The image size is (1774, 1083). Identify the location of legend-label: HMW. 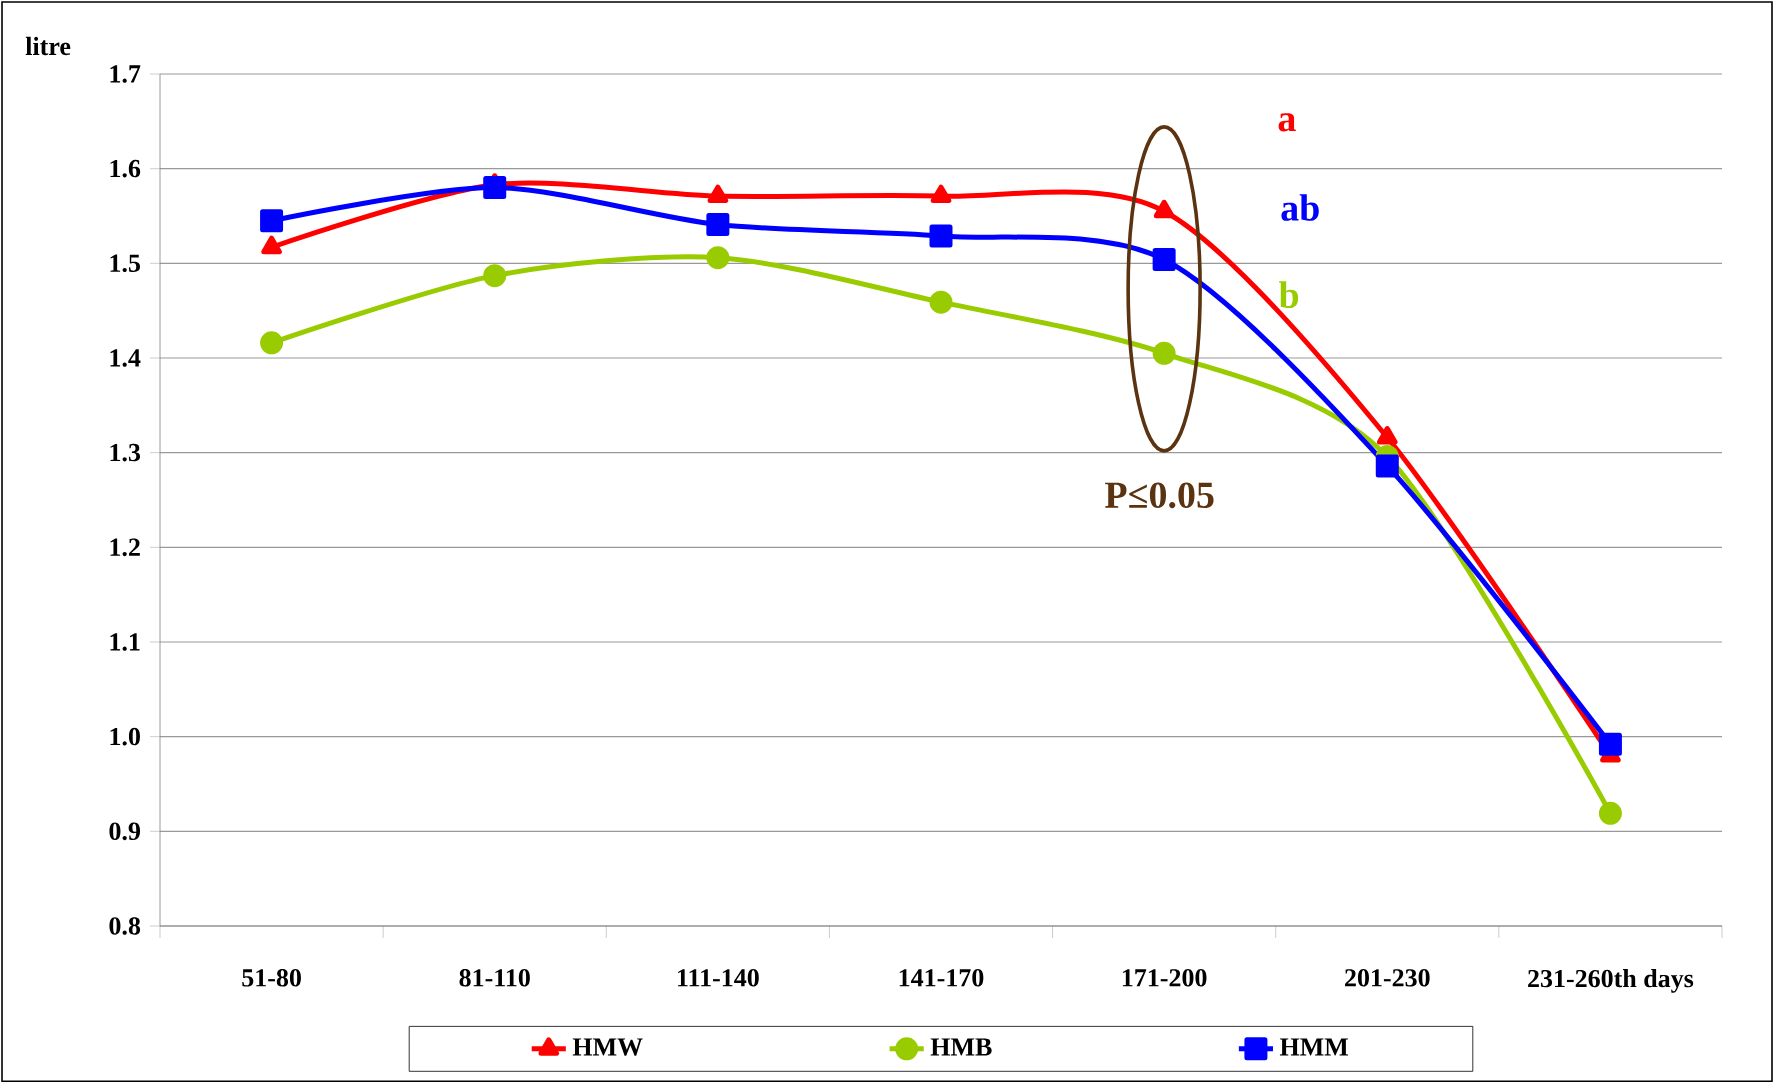
(607, 1047).